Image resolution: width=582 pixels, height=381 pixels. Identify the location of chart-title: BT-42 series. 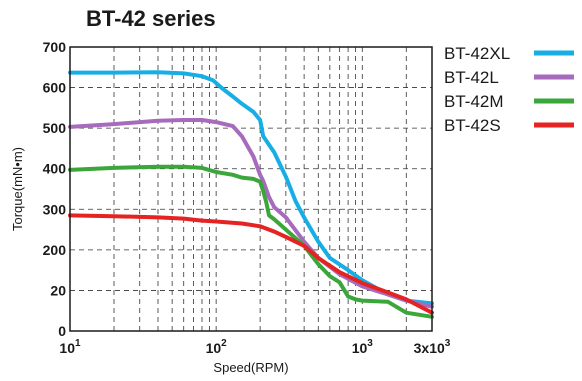
(151, 18).